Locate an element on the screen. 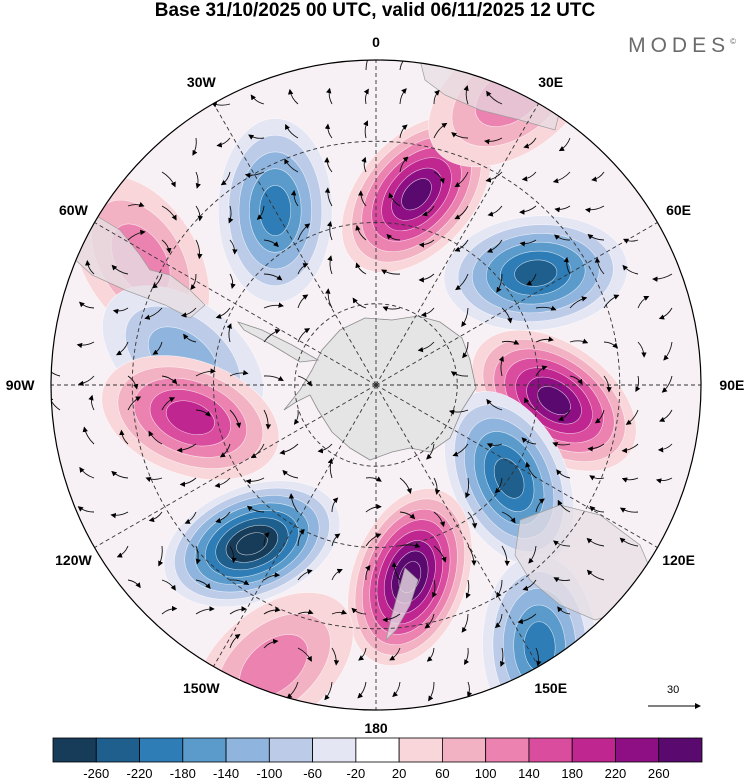 The width and height of the screenshot is (750, 783). legend-tick: -60 is located at coordinates (312, 773).